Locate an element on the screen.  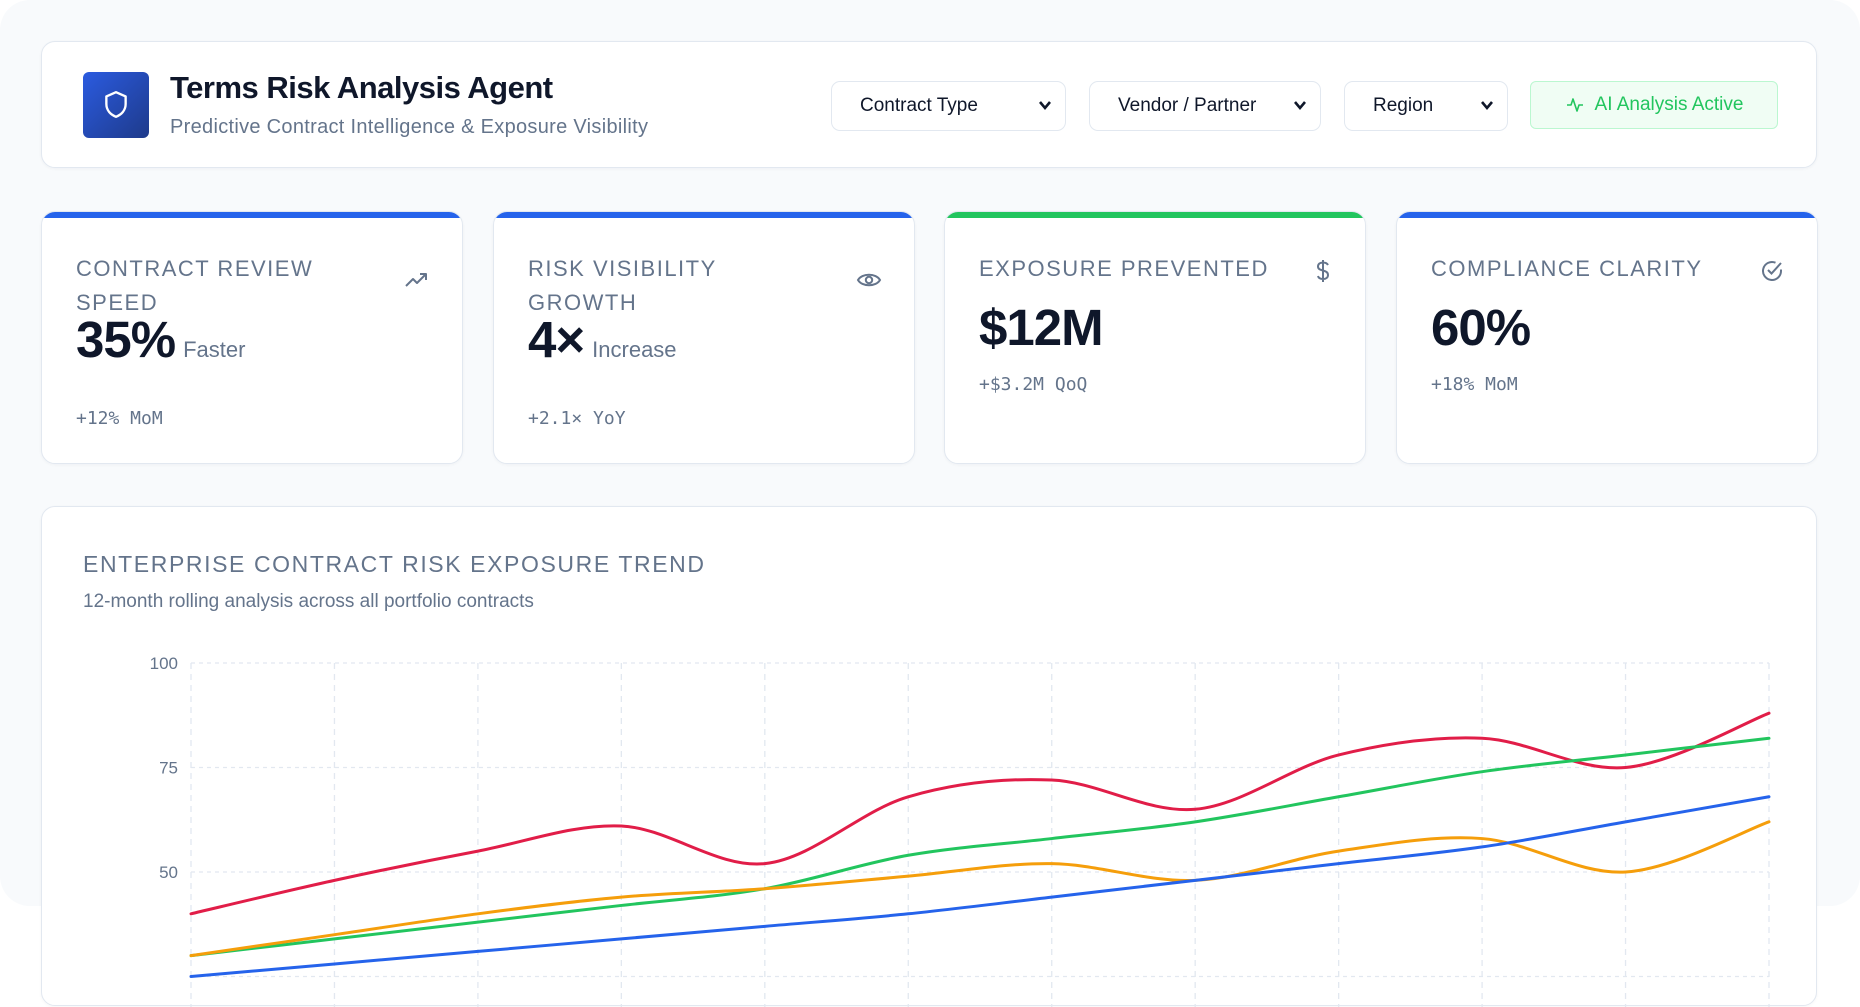
kpi-card-review-speed: Contract Review Speed 35% Faster +12% MoM is located at coordinates (252, 337).